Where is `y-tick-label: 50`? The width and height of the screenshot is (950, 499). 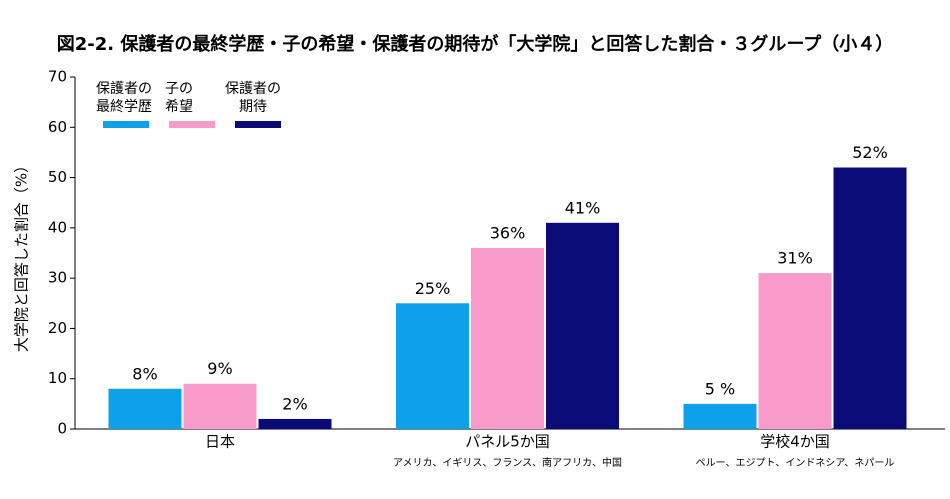 y-tick-label: 50 is located at coordinates (57, 177).